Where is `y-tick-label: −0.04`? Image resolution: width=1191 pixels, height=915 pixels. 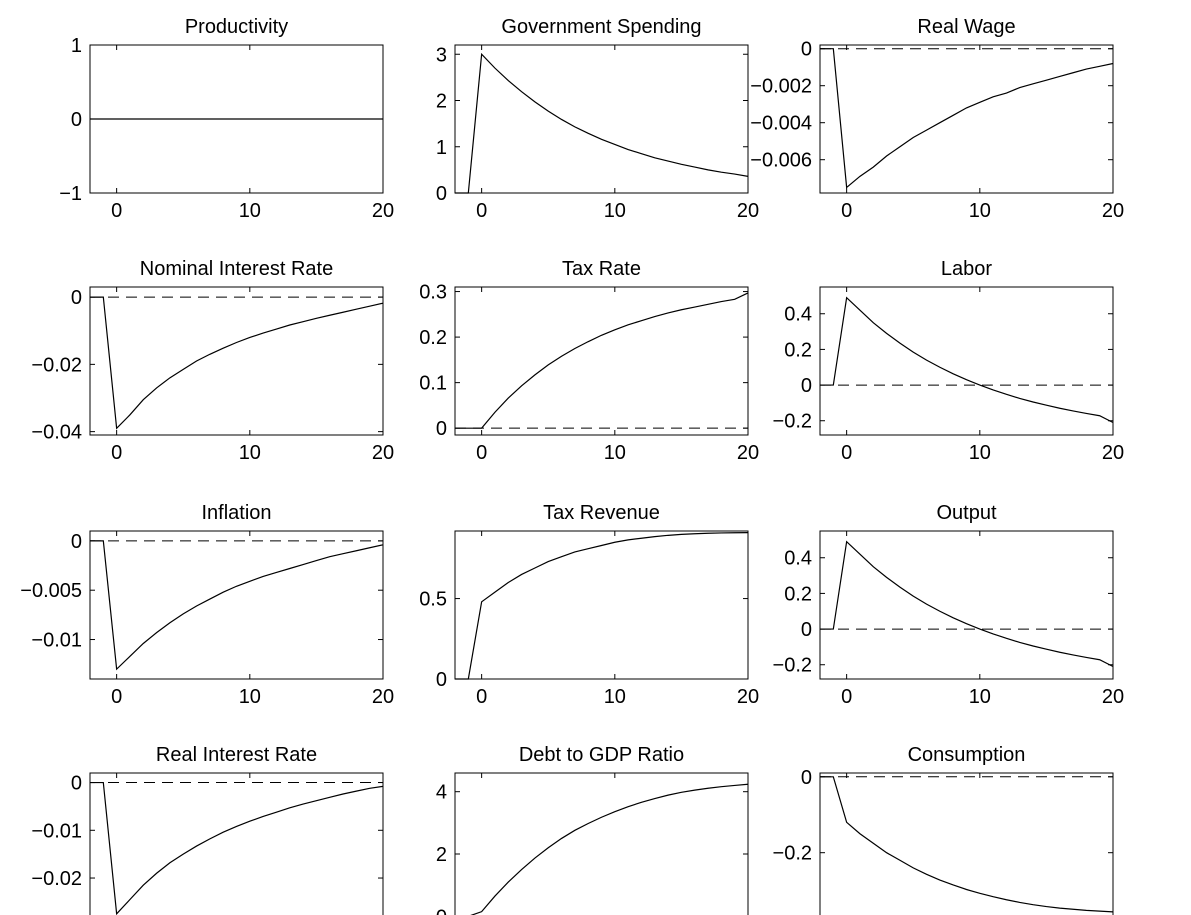 y-tick-label: −0.04 is located at coordinates (56, 433).